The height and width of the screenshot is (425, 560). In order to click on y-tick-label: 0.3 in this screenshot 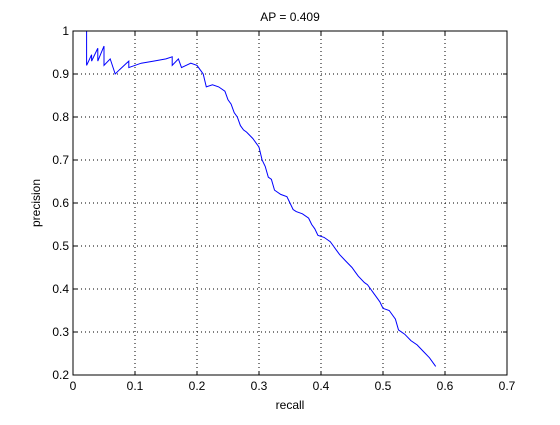, I will do `click(60, 332)`.